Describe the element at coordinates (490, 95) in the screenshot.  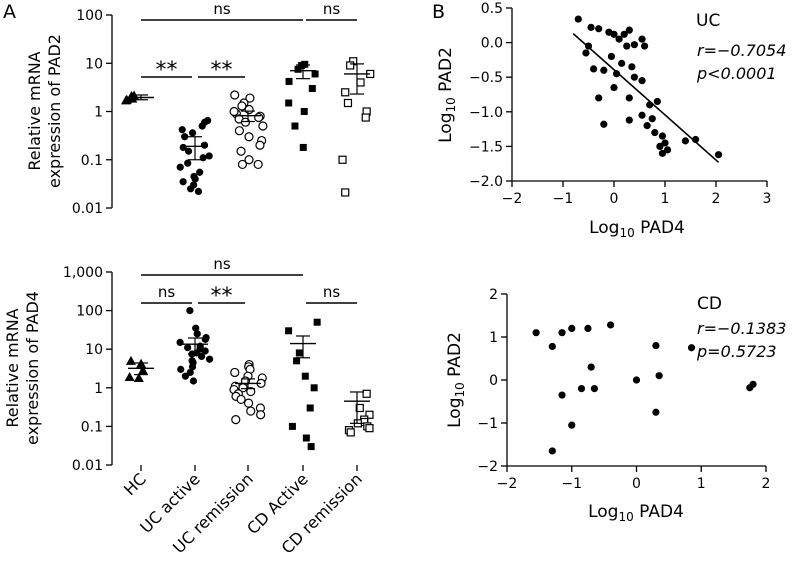
I see `uc-y-ticks: 0.5 0.0 −0.5 −1.0 −1.5 −2.0` at that location.